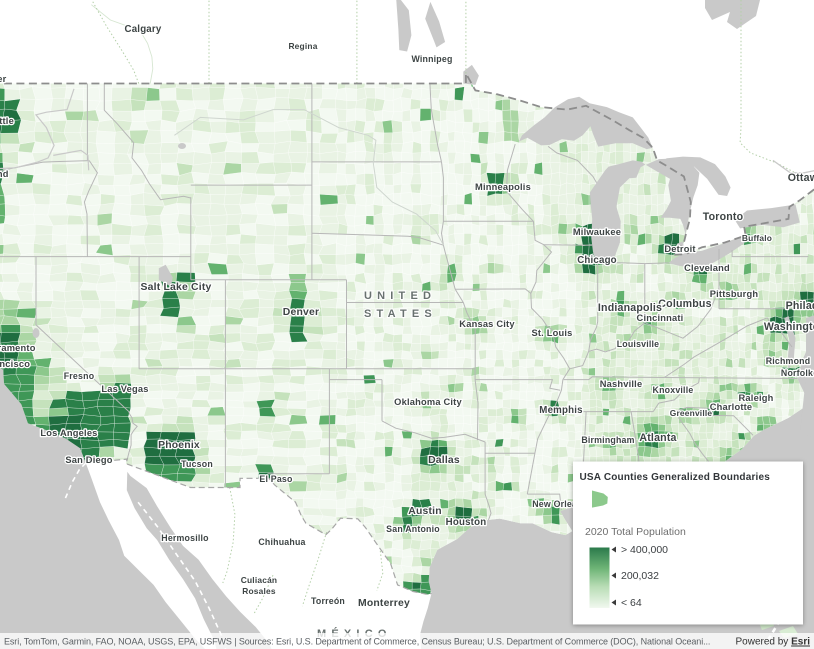 This screenshot has width=814, height=649. What do you see at coordinates (124, 389) in the screenshot?
I see `svg-text: Las Vegas` at bounding box center [124, 389].